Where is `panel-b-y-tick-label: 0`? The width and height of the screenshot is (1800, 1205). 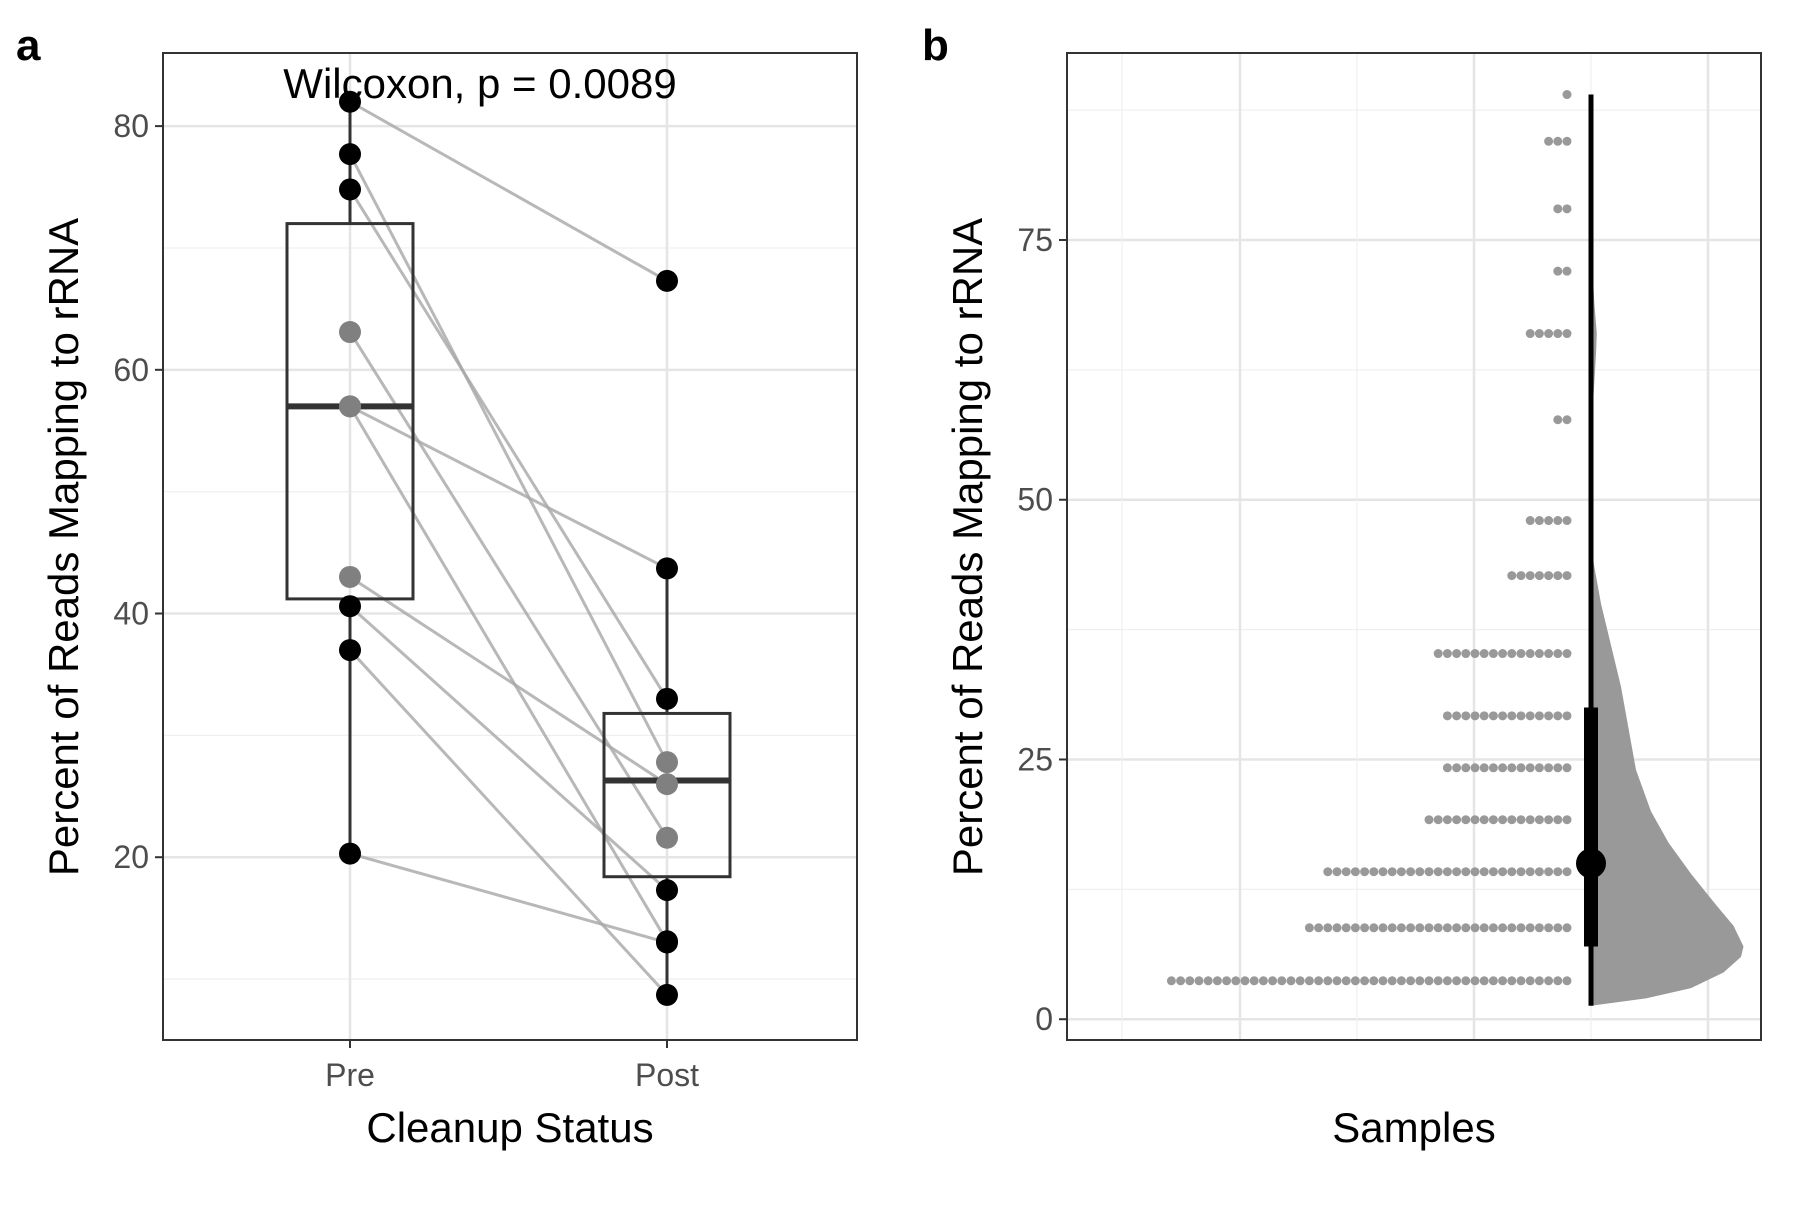
panel-b-y-tick-label: 0 is located at coordinates (1044, 1019).